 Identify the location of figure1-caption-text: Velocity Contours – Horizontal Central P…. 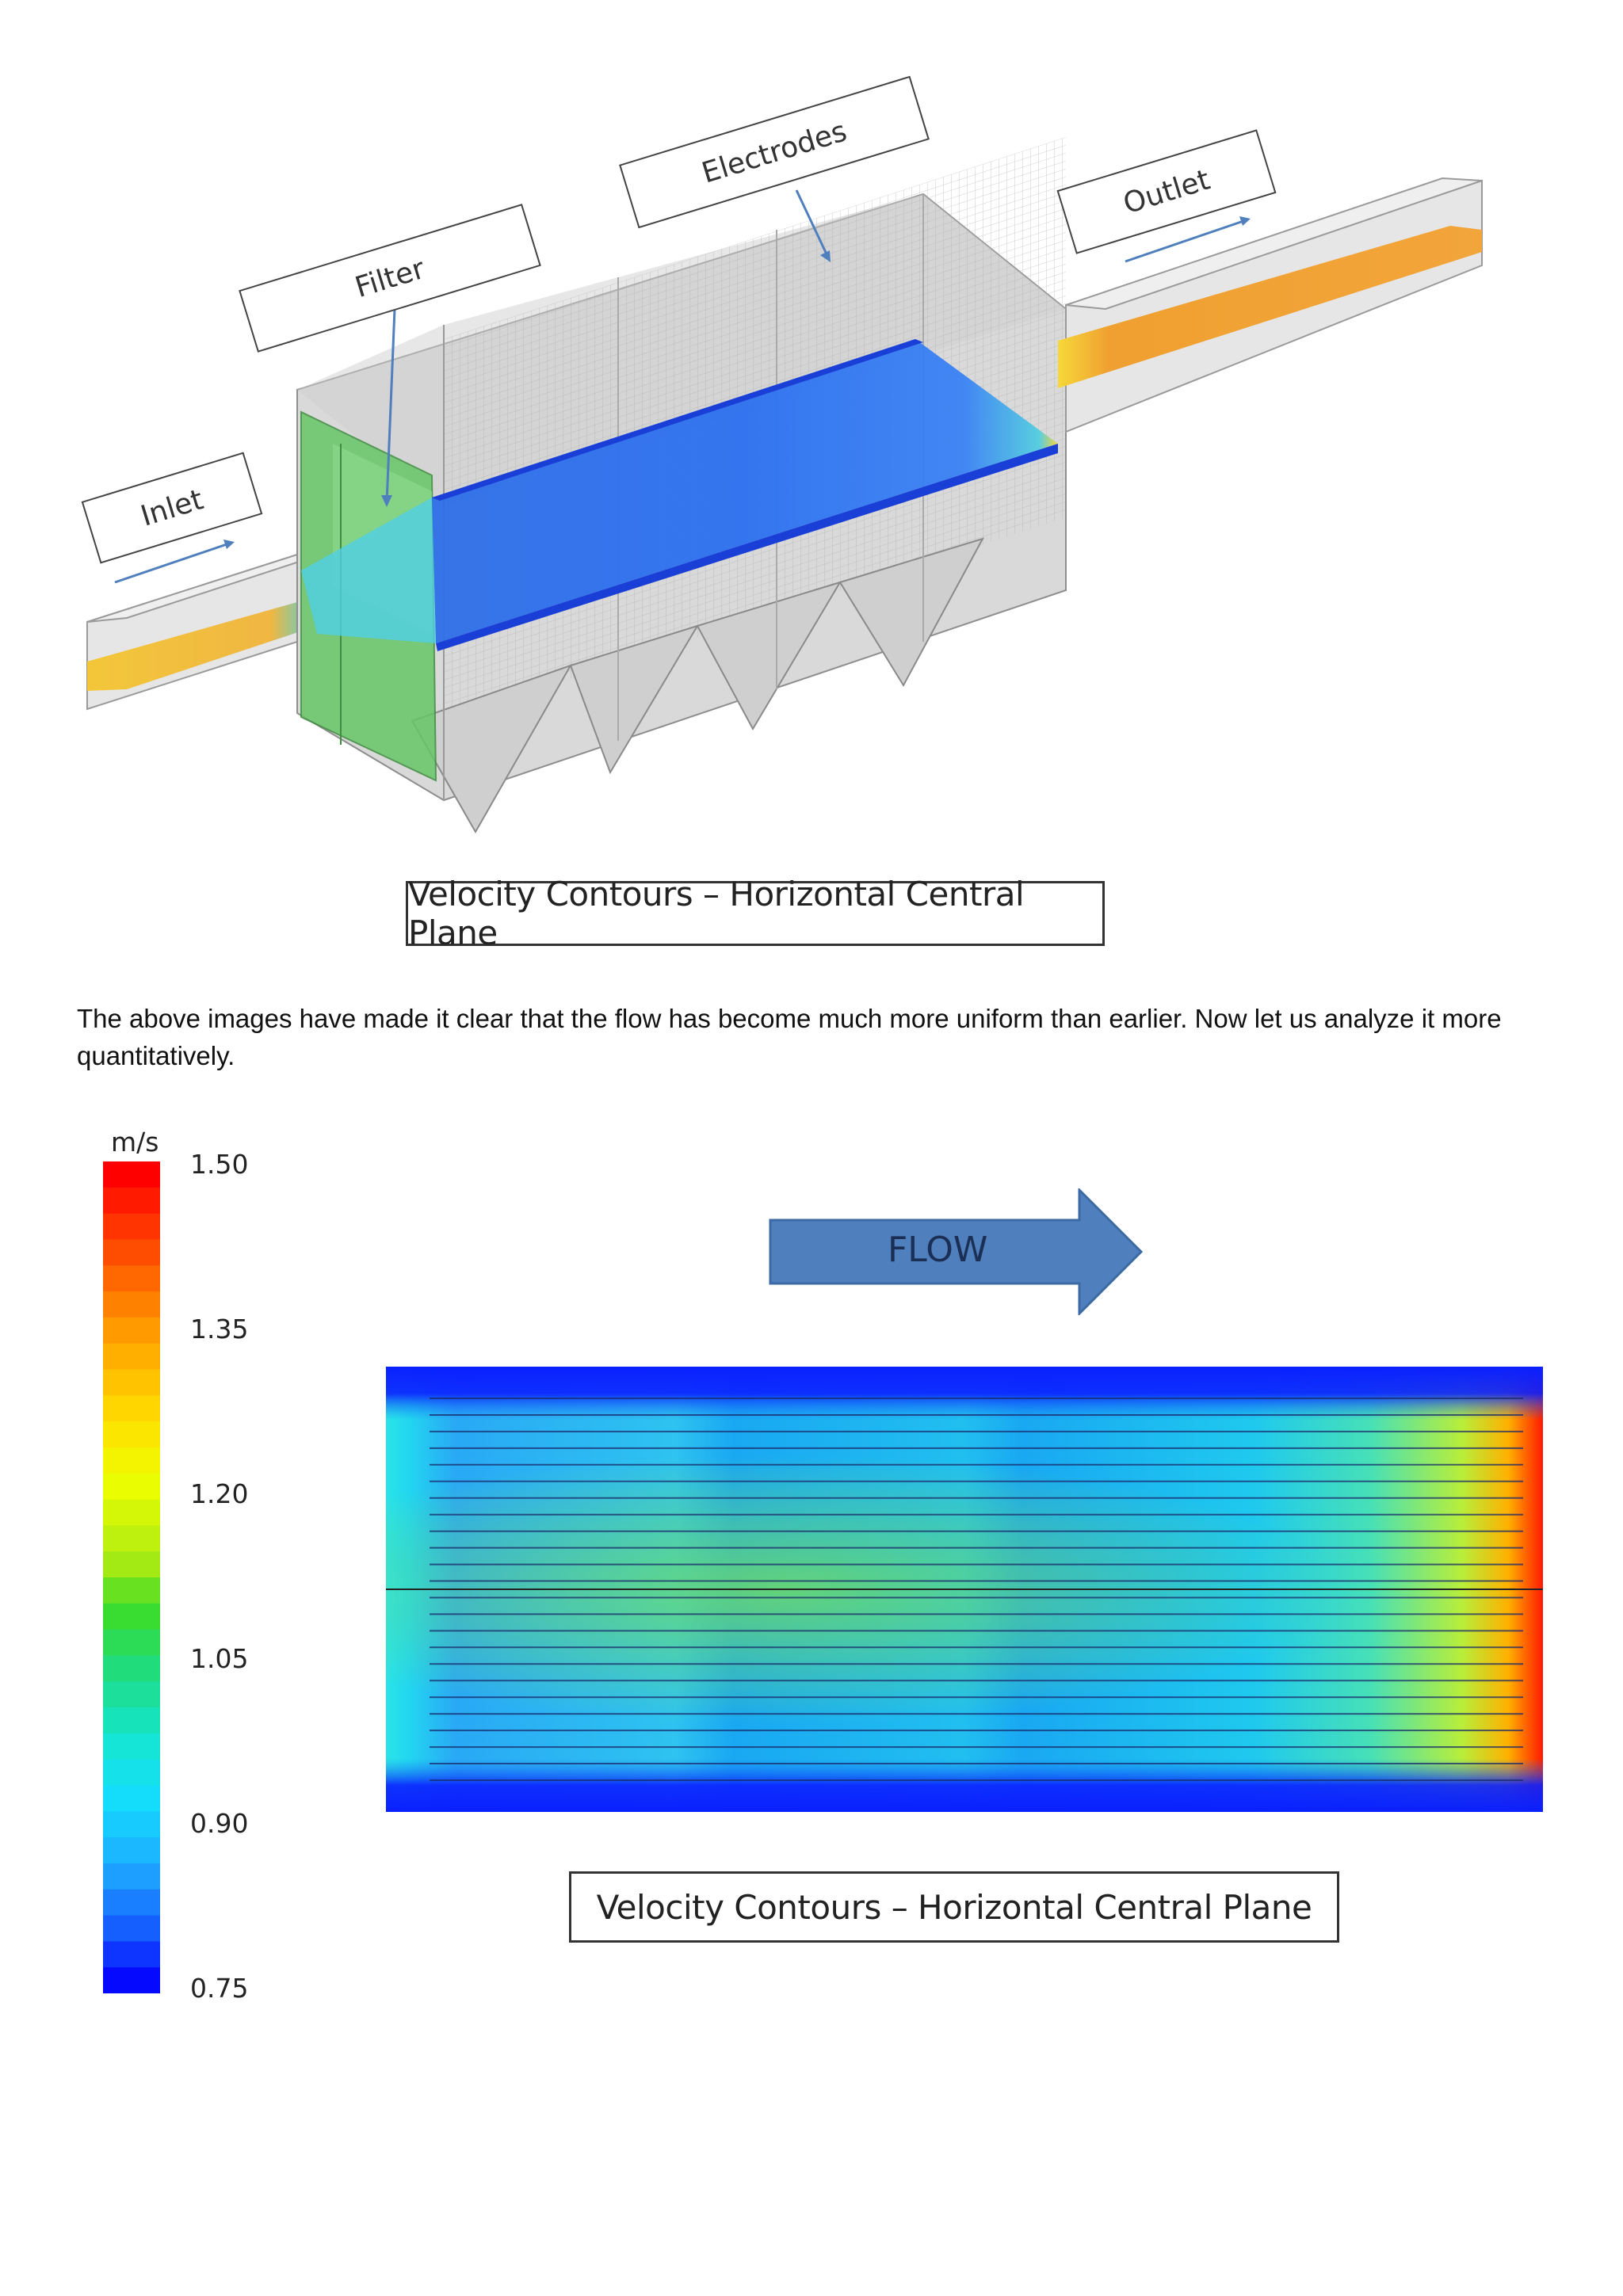
(716, 913).